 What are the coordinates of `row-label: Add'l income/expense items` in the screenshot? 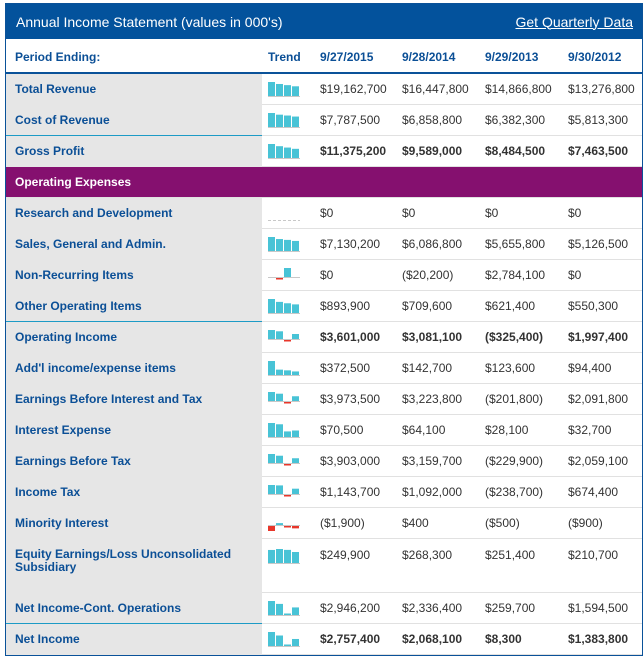 It's located at (134, 368).